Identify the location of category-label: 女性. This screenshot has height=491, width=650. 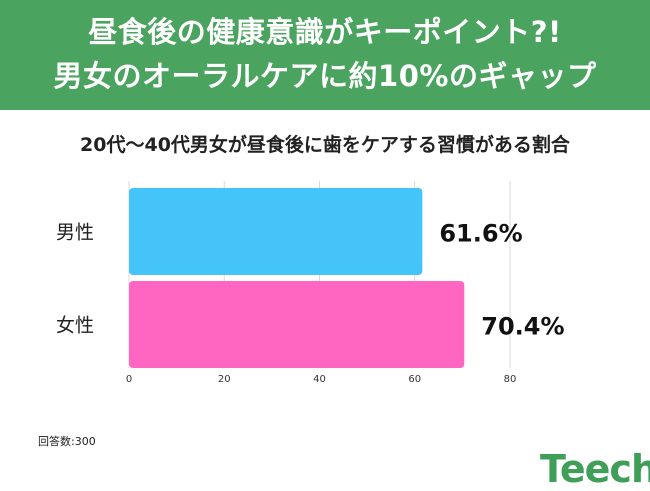
(75, 326).